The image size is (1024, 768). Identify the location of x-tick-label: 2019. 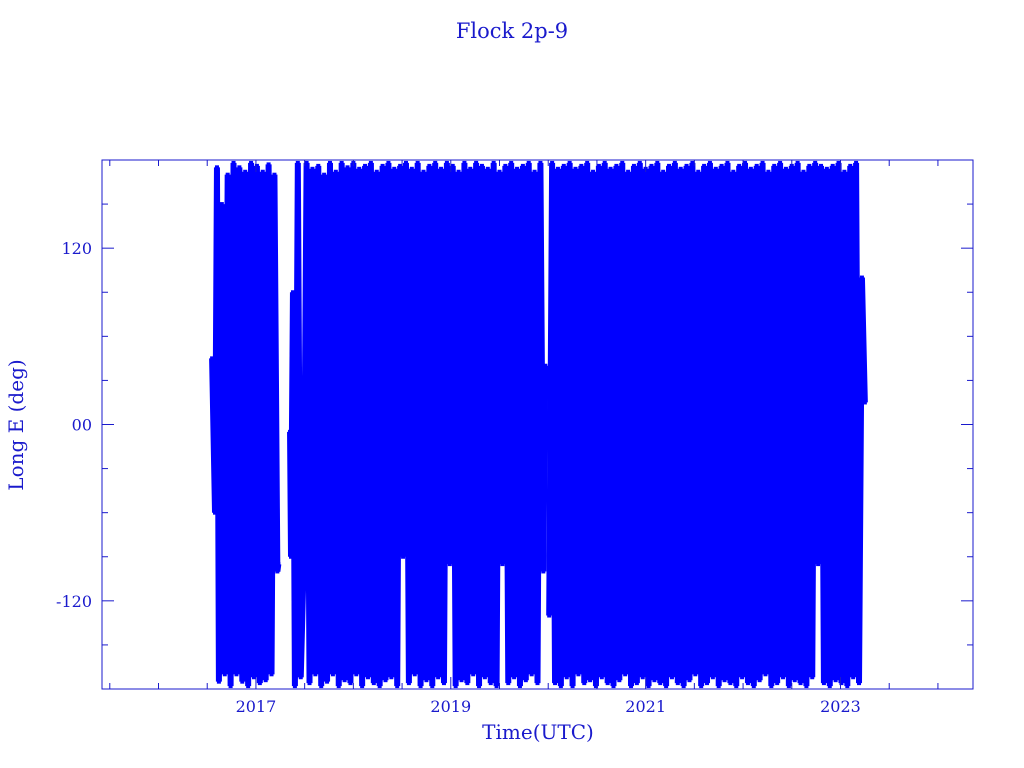
(450, 706).